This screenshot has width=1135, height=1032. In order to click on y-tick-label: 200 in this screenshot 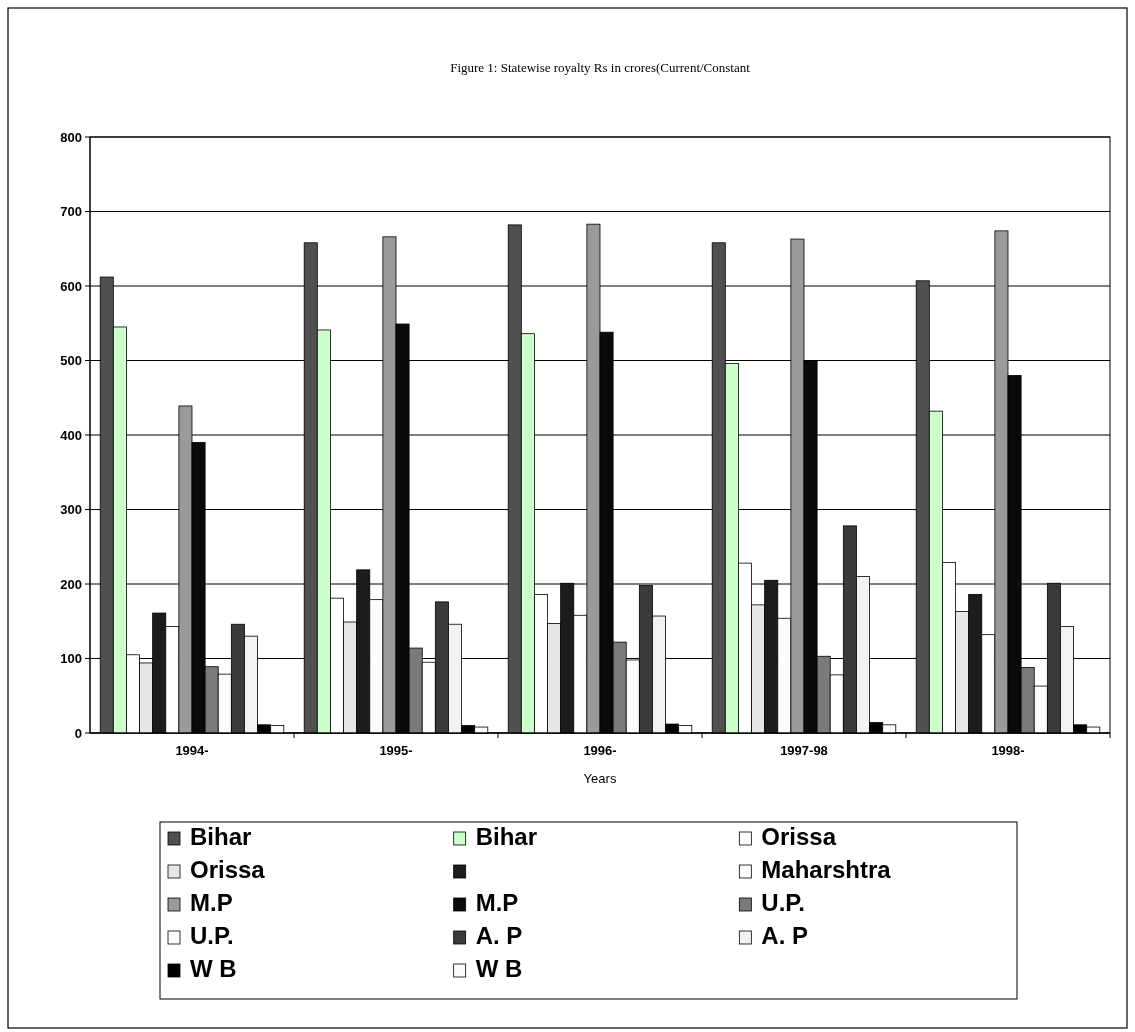, I will do `click(71, 584)`.